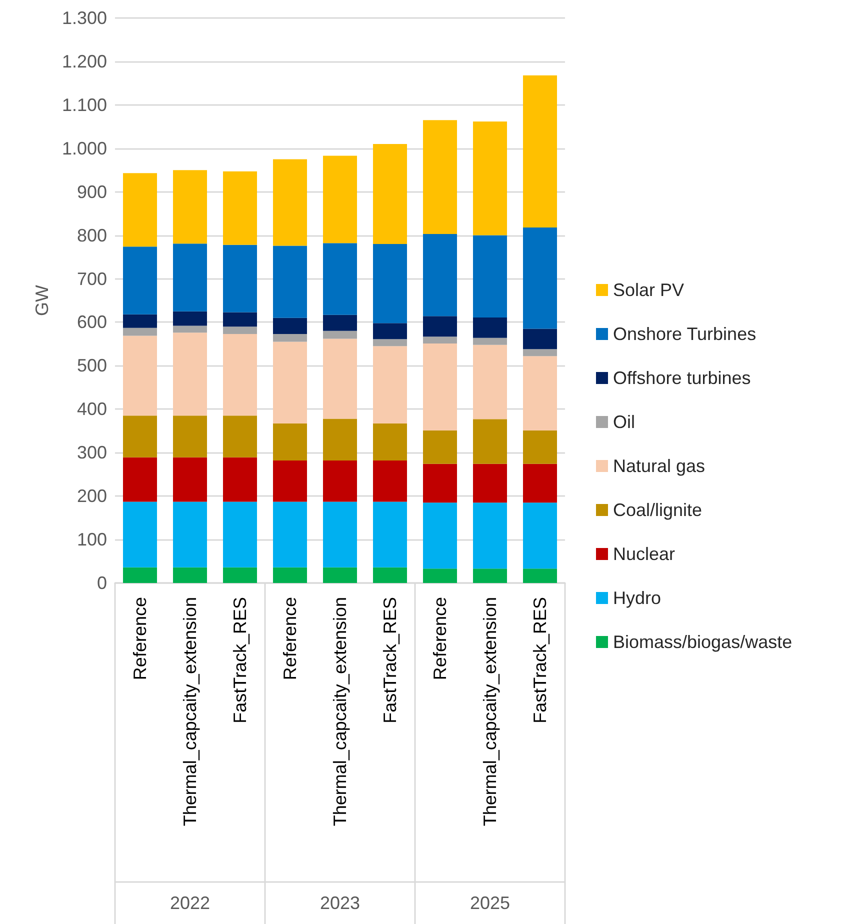 The height and width of the screenshot is (924, 862). Describe the element at coordinates (91, 540) in the screenshot. I see `y-tick-label: 100` at that location.